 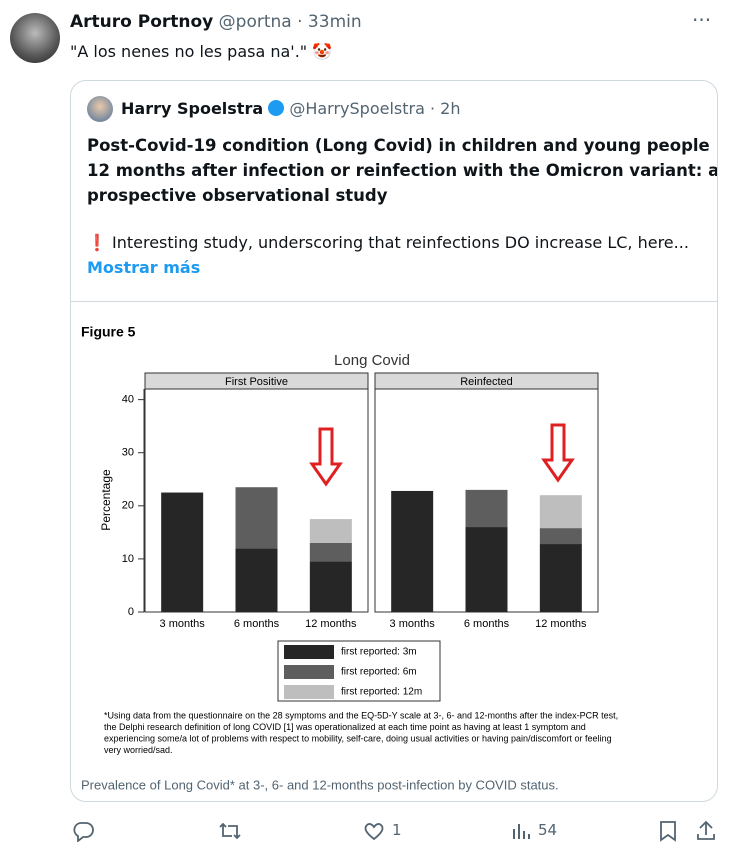 I want to click on figure-label: Figure 5, so click(x=108, y=332).